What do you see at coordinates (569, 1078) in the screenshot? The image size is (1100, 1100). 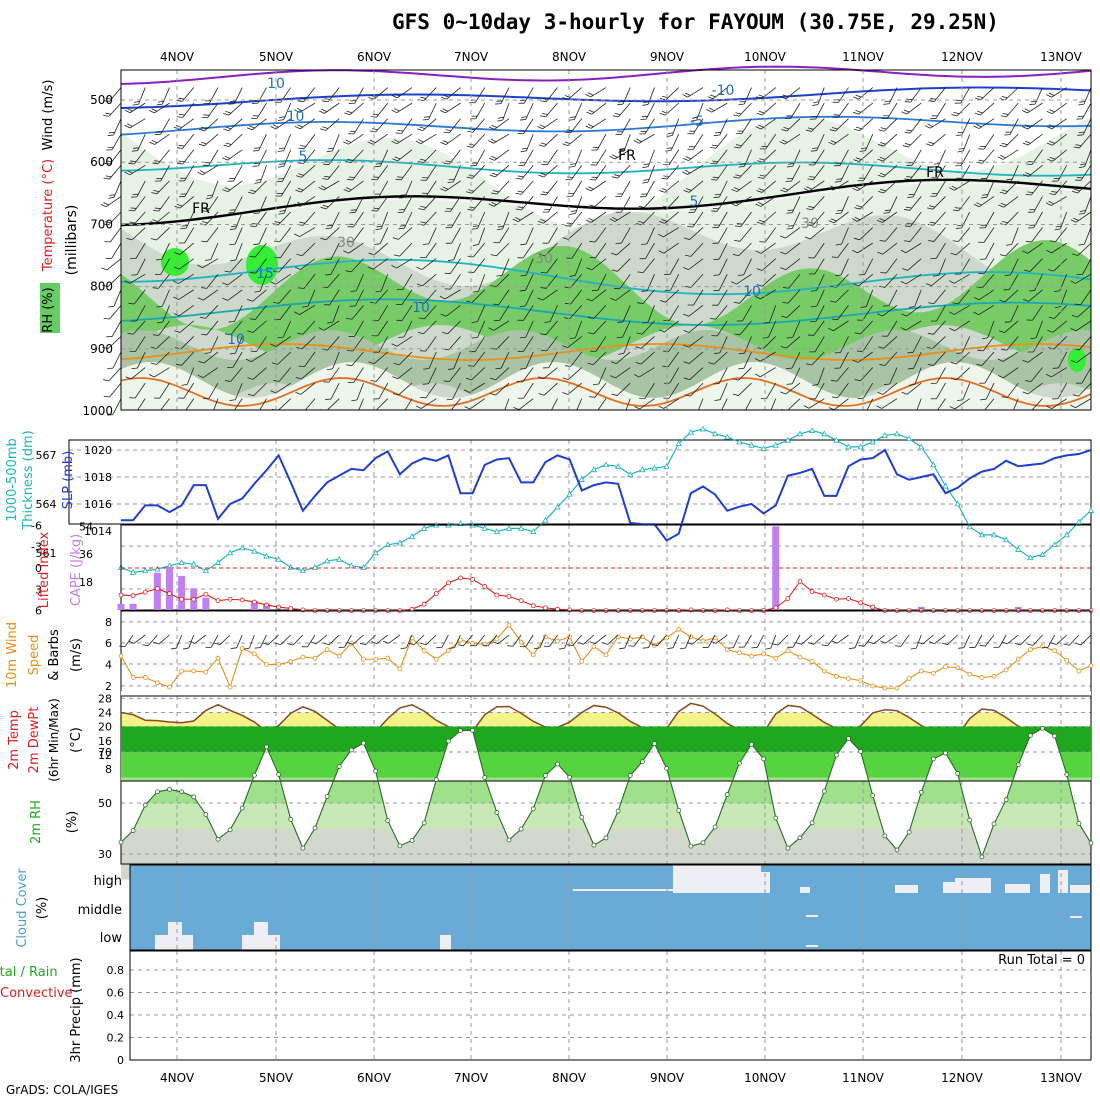 I see `bottom-date-label: 8NOV` at bounding box center [569, 1078].